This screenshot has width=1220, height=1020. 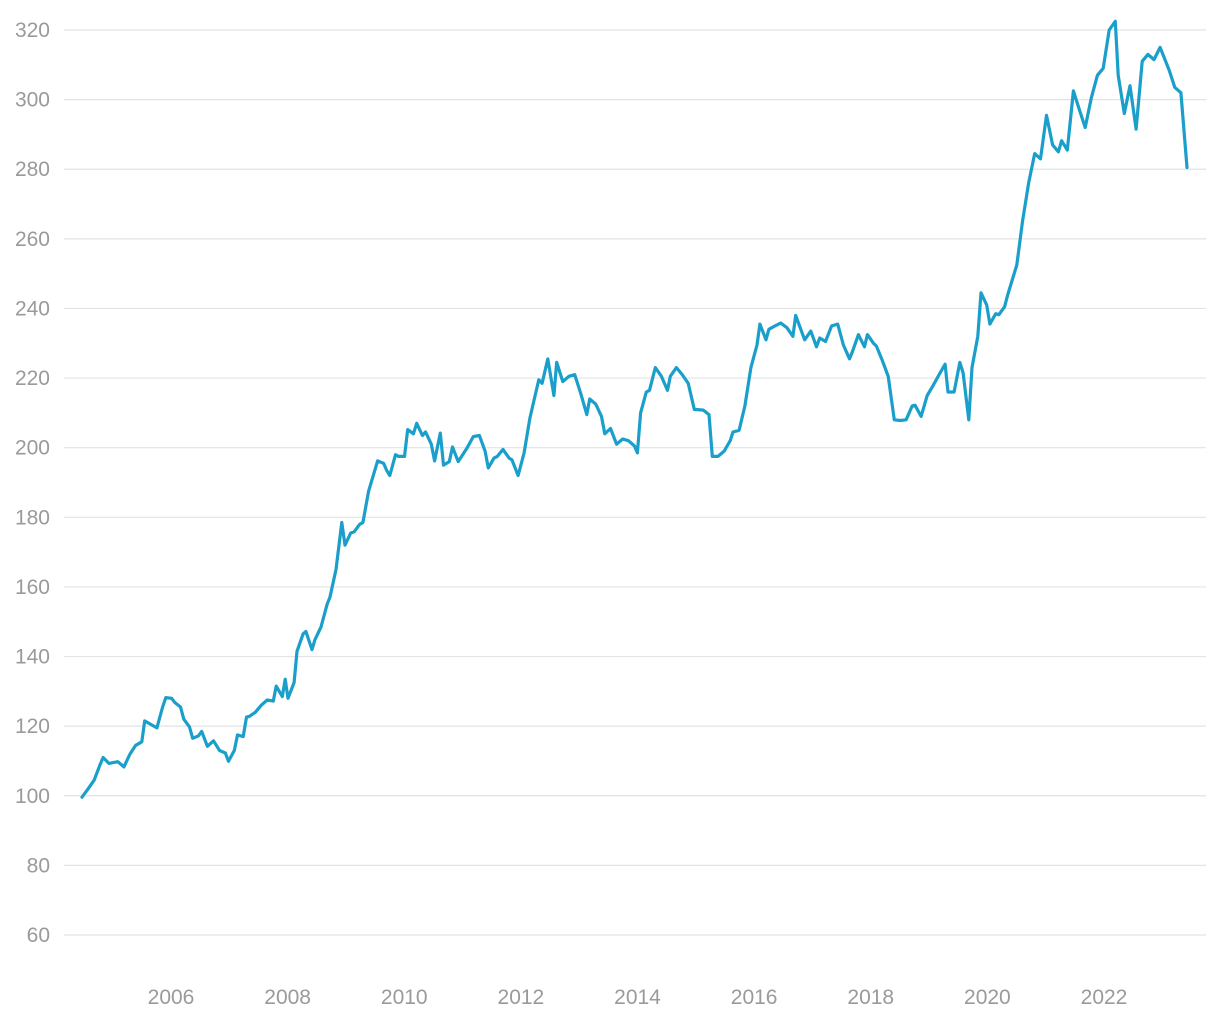 I want to click on y-tick-label: 300, so click(x=32, y=100).